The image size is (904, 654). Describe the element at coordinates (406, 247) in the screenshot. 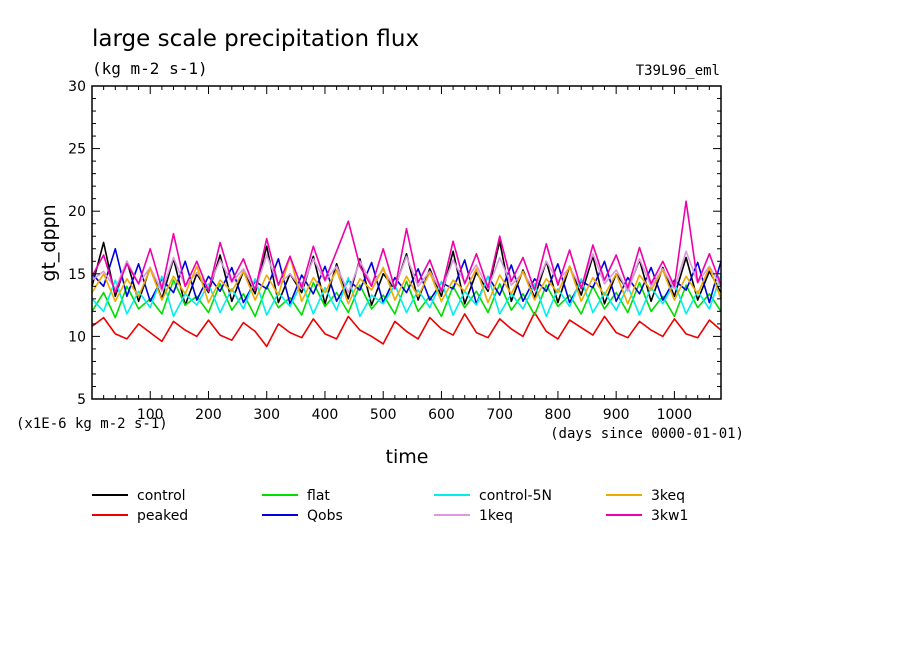

I see `series-line-3kw1` at that location.